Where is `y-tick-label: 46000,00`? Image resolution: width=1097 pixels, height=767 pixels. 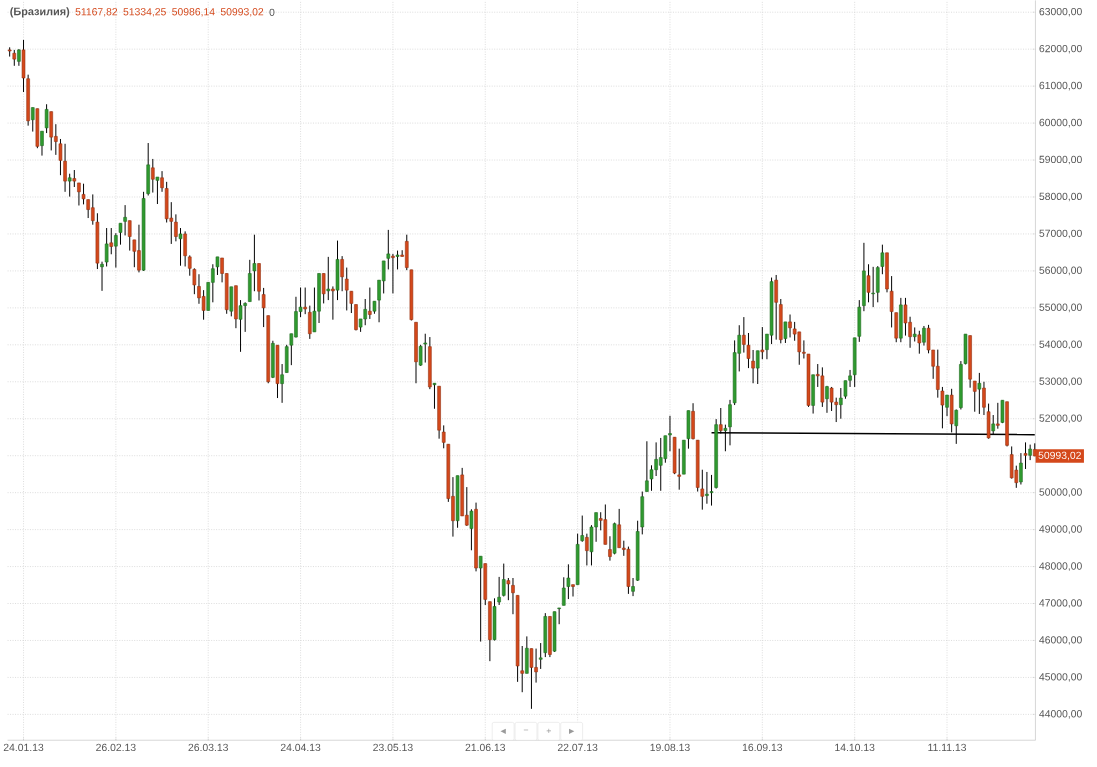 y-tick-label: 46000,00 is located at coordinates (1060, 640).